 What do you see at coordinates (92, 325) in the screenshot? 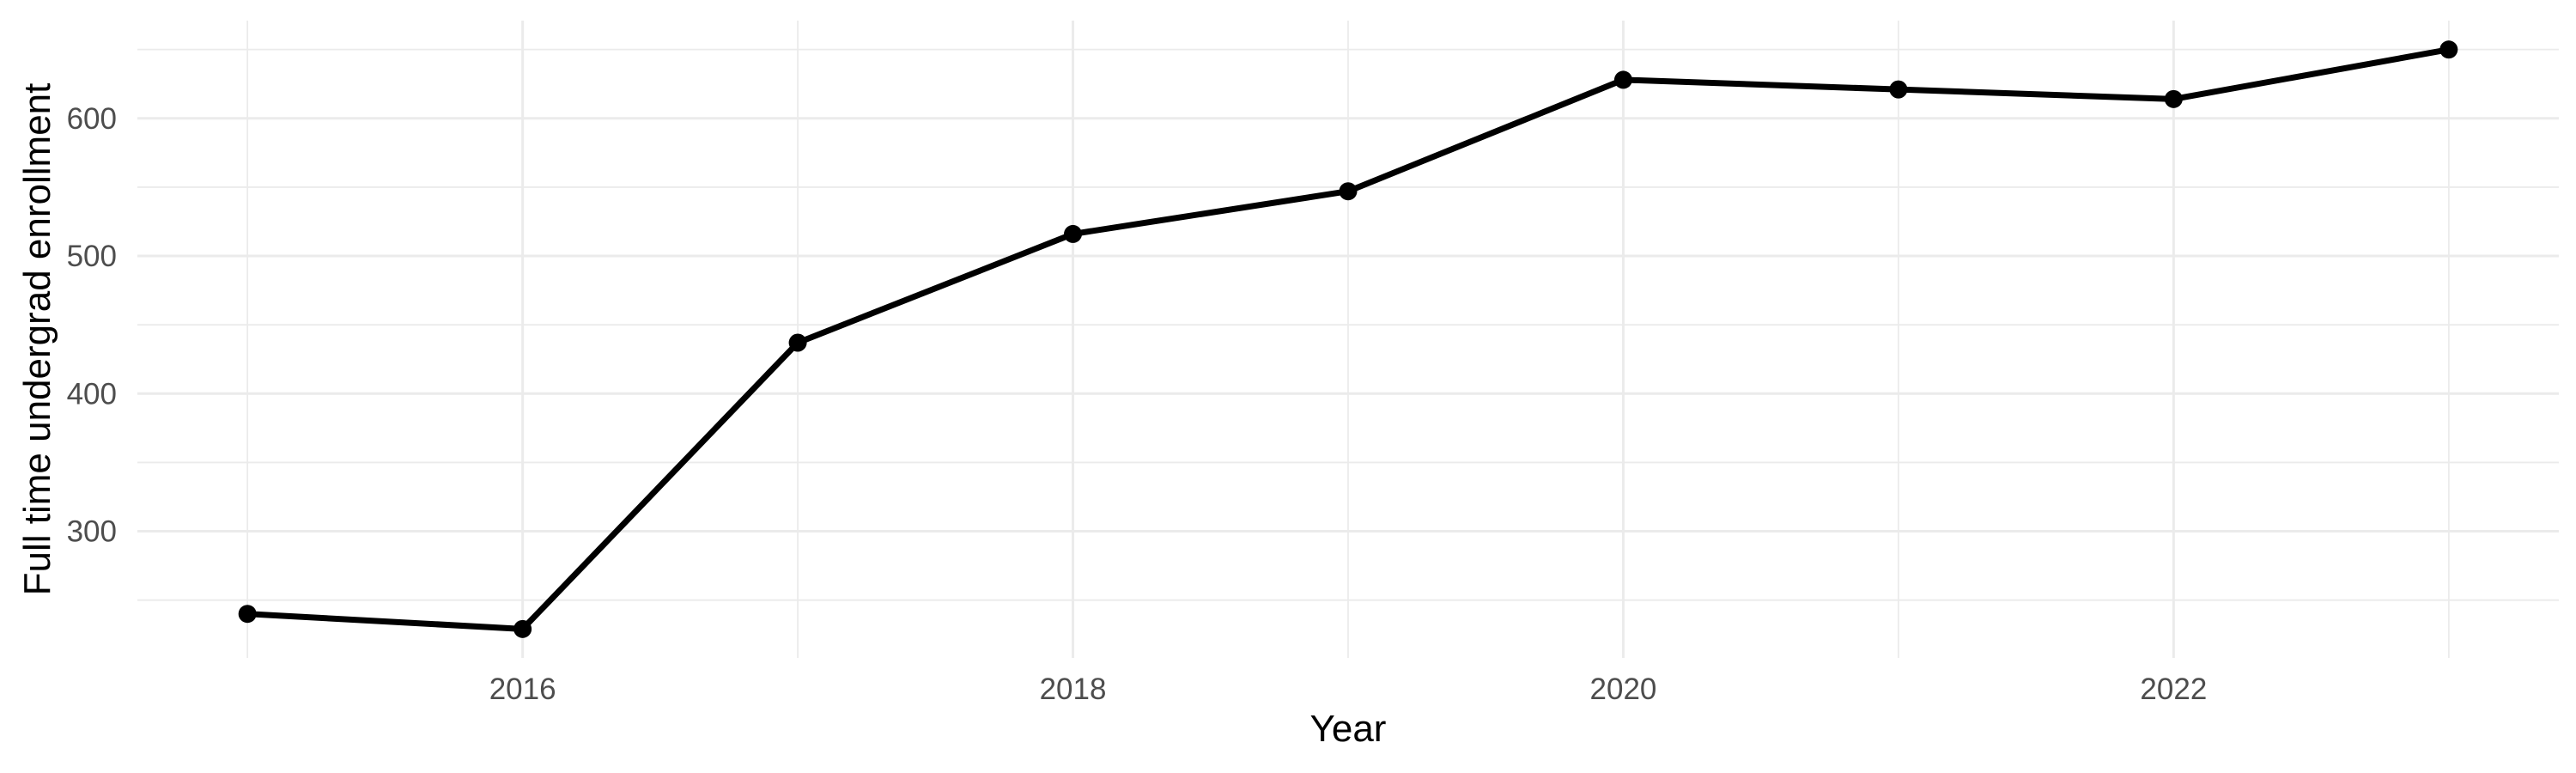
I see `y-axis-tick-labels: 300 400 500 600` at bounding box center [92, 325].